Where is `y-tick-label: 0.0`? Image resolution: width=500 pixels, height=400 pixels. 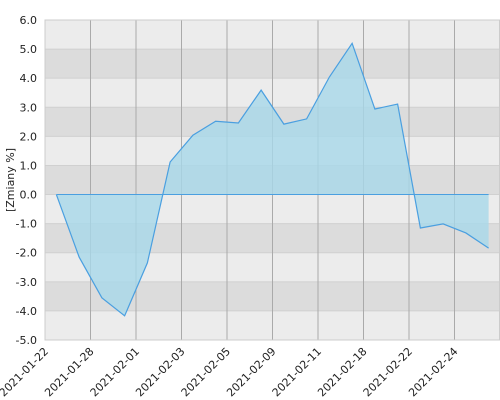 y-tick-label: 0.0 is located at coordinates (29, 195).